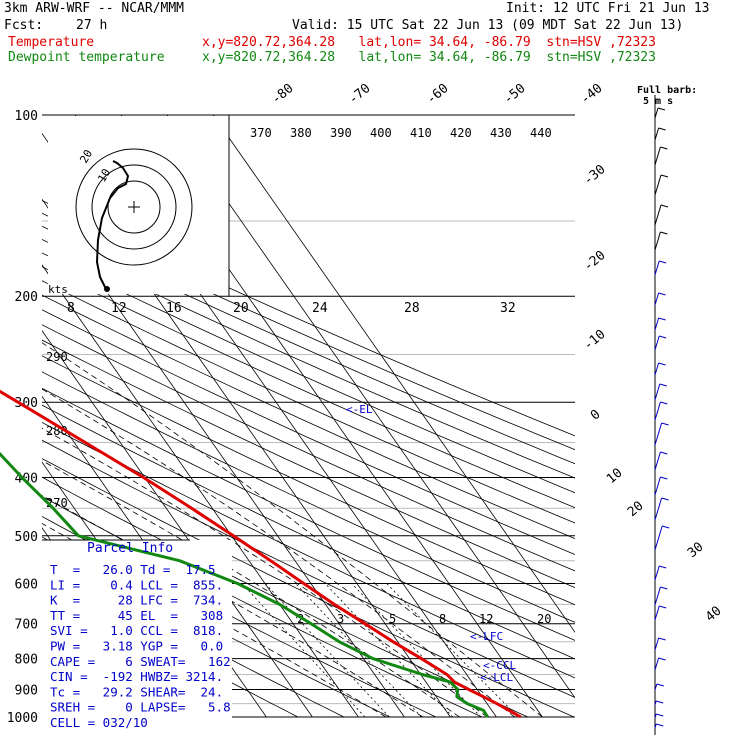 Image resolution: width=740 pixels, height=740 pixels. What do you see at coordinates (22, 718) in the screenshot?
I see `pressure-tick-1000: 1000` at bounding box center [22, 718].